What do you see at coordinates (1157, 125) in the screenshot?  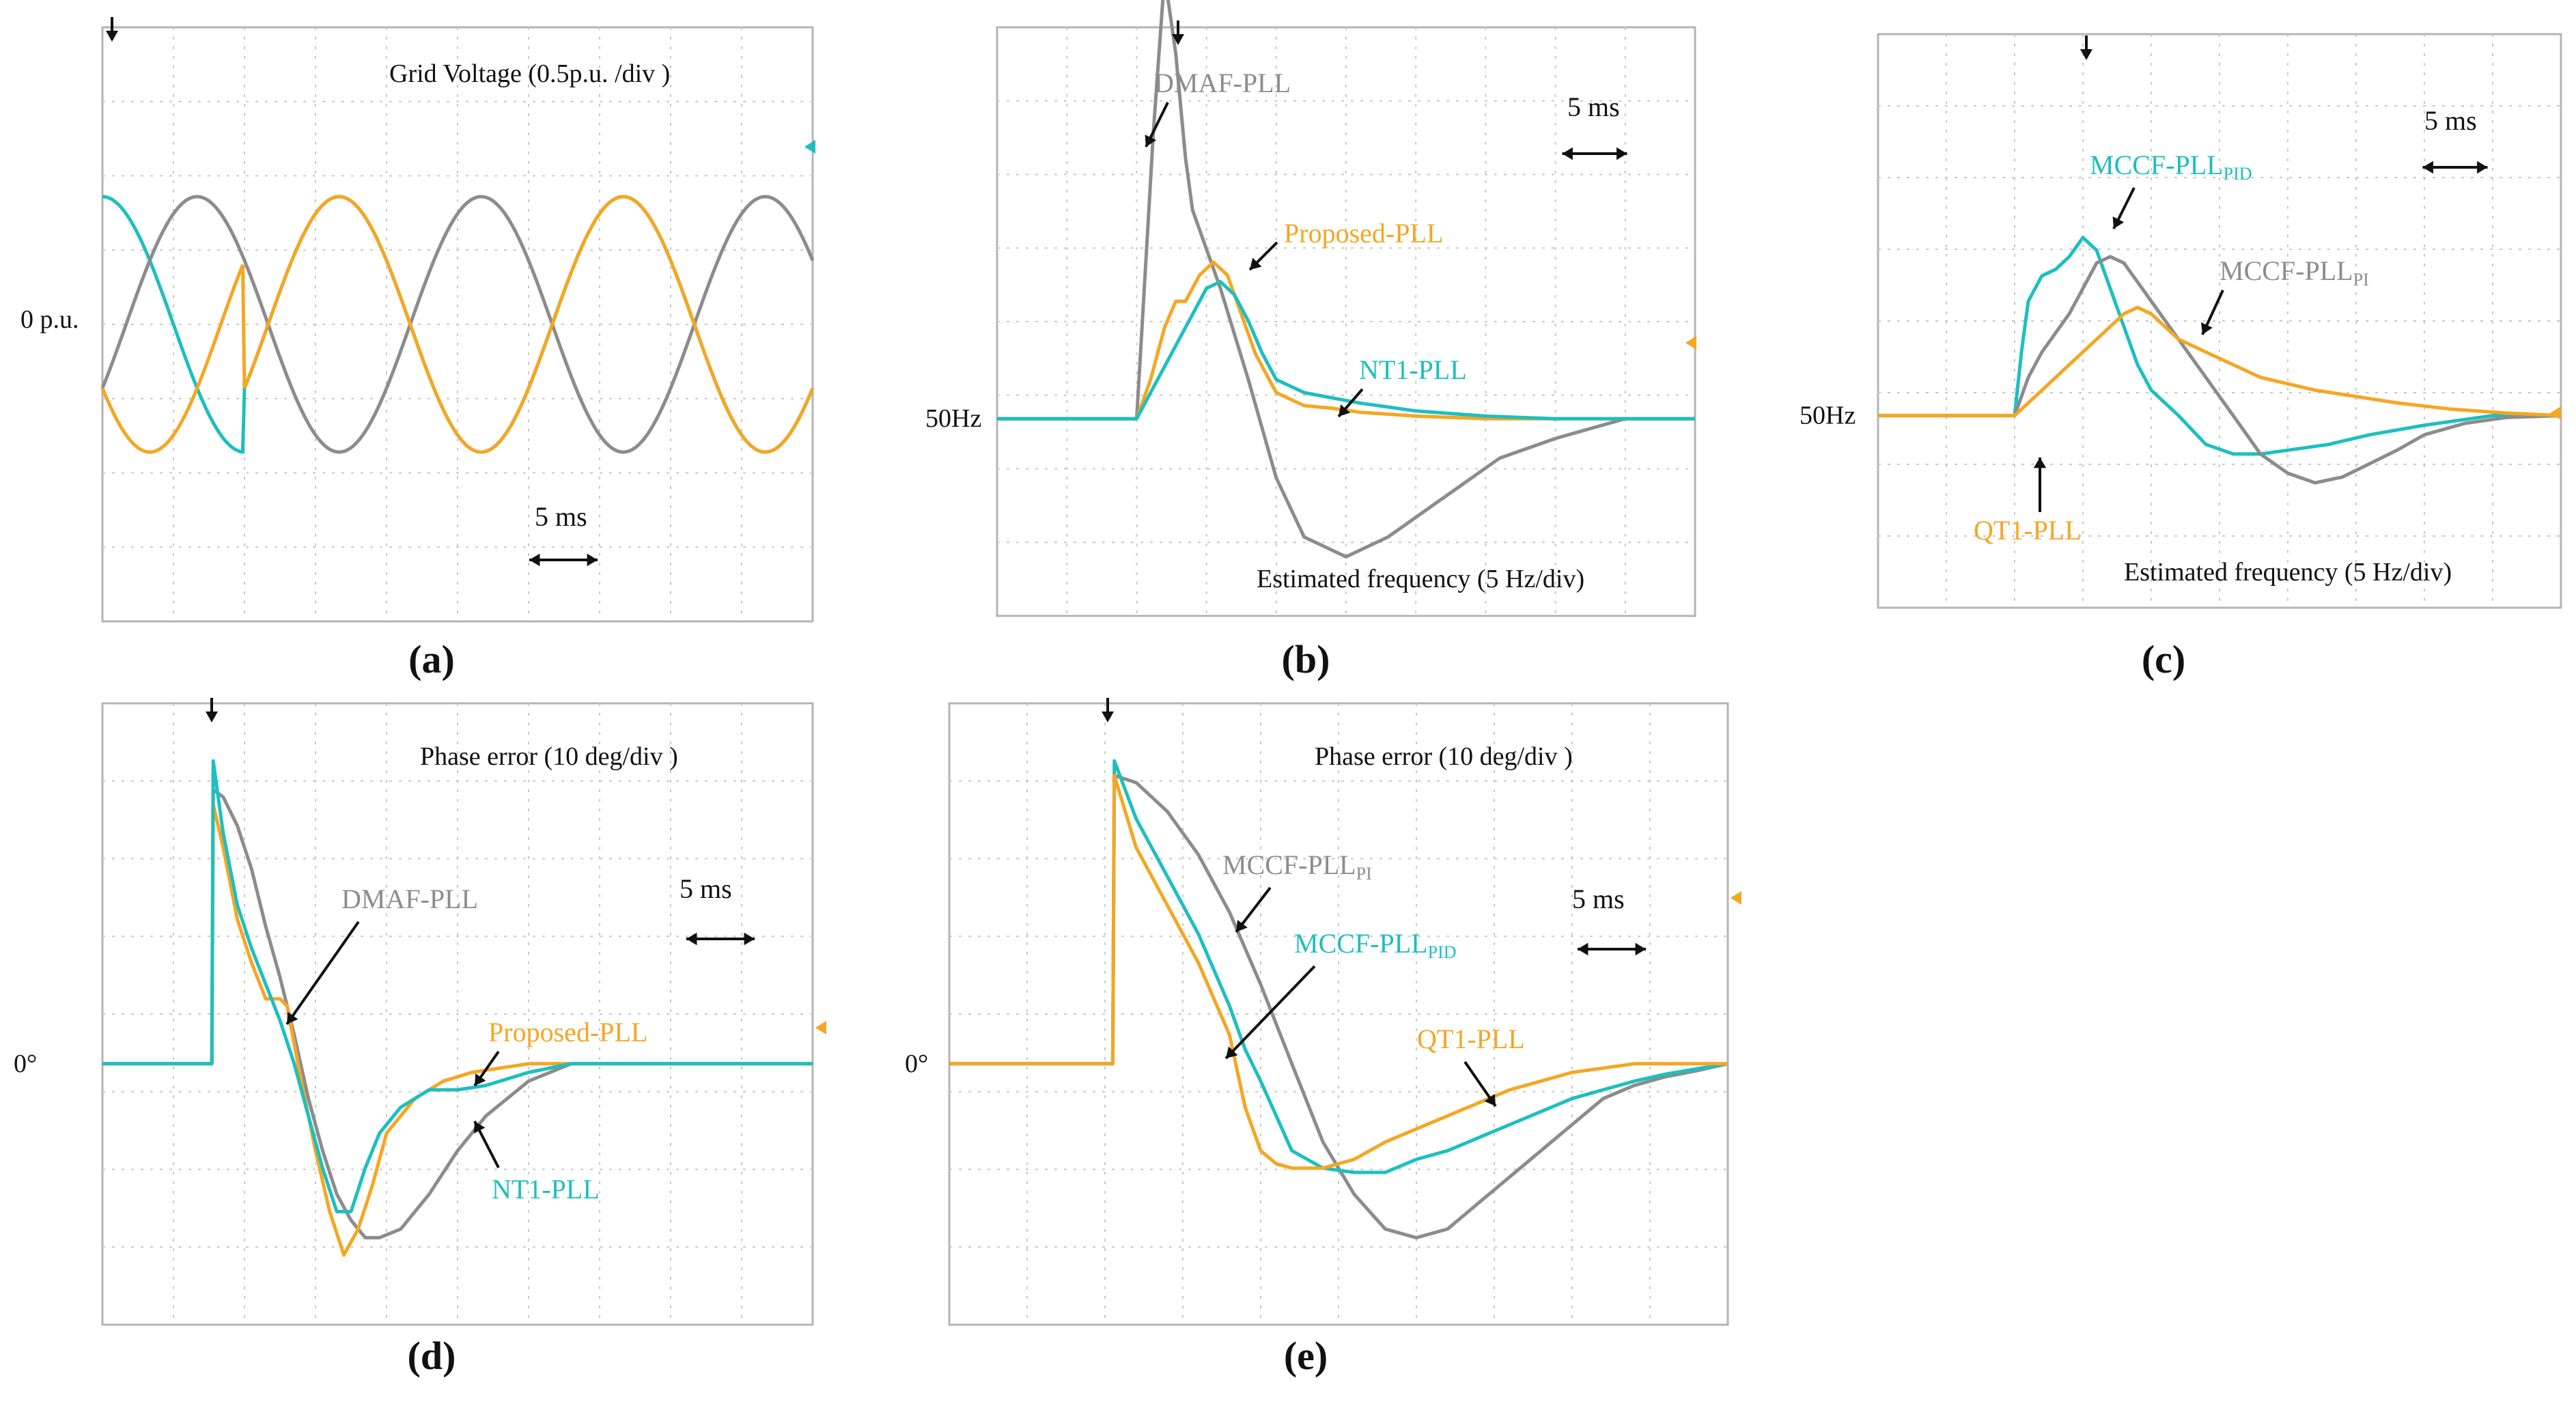 I see `panel-b-pointer-dmaf` at bounding box center [1157, 125].